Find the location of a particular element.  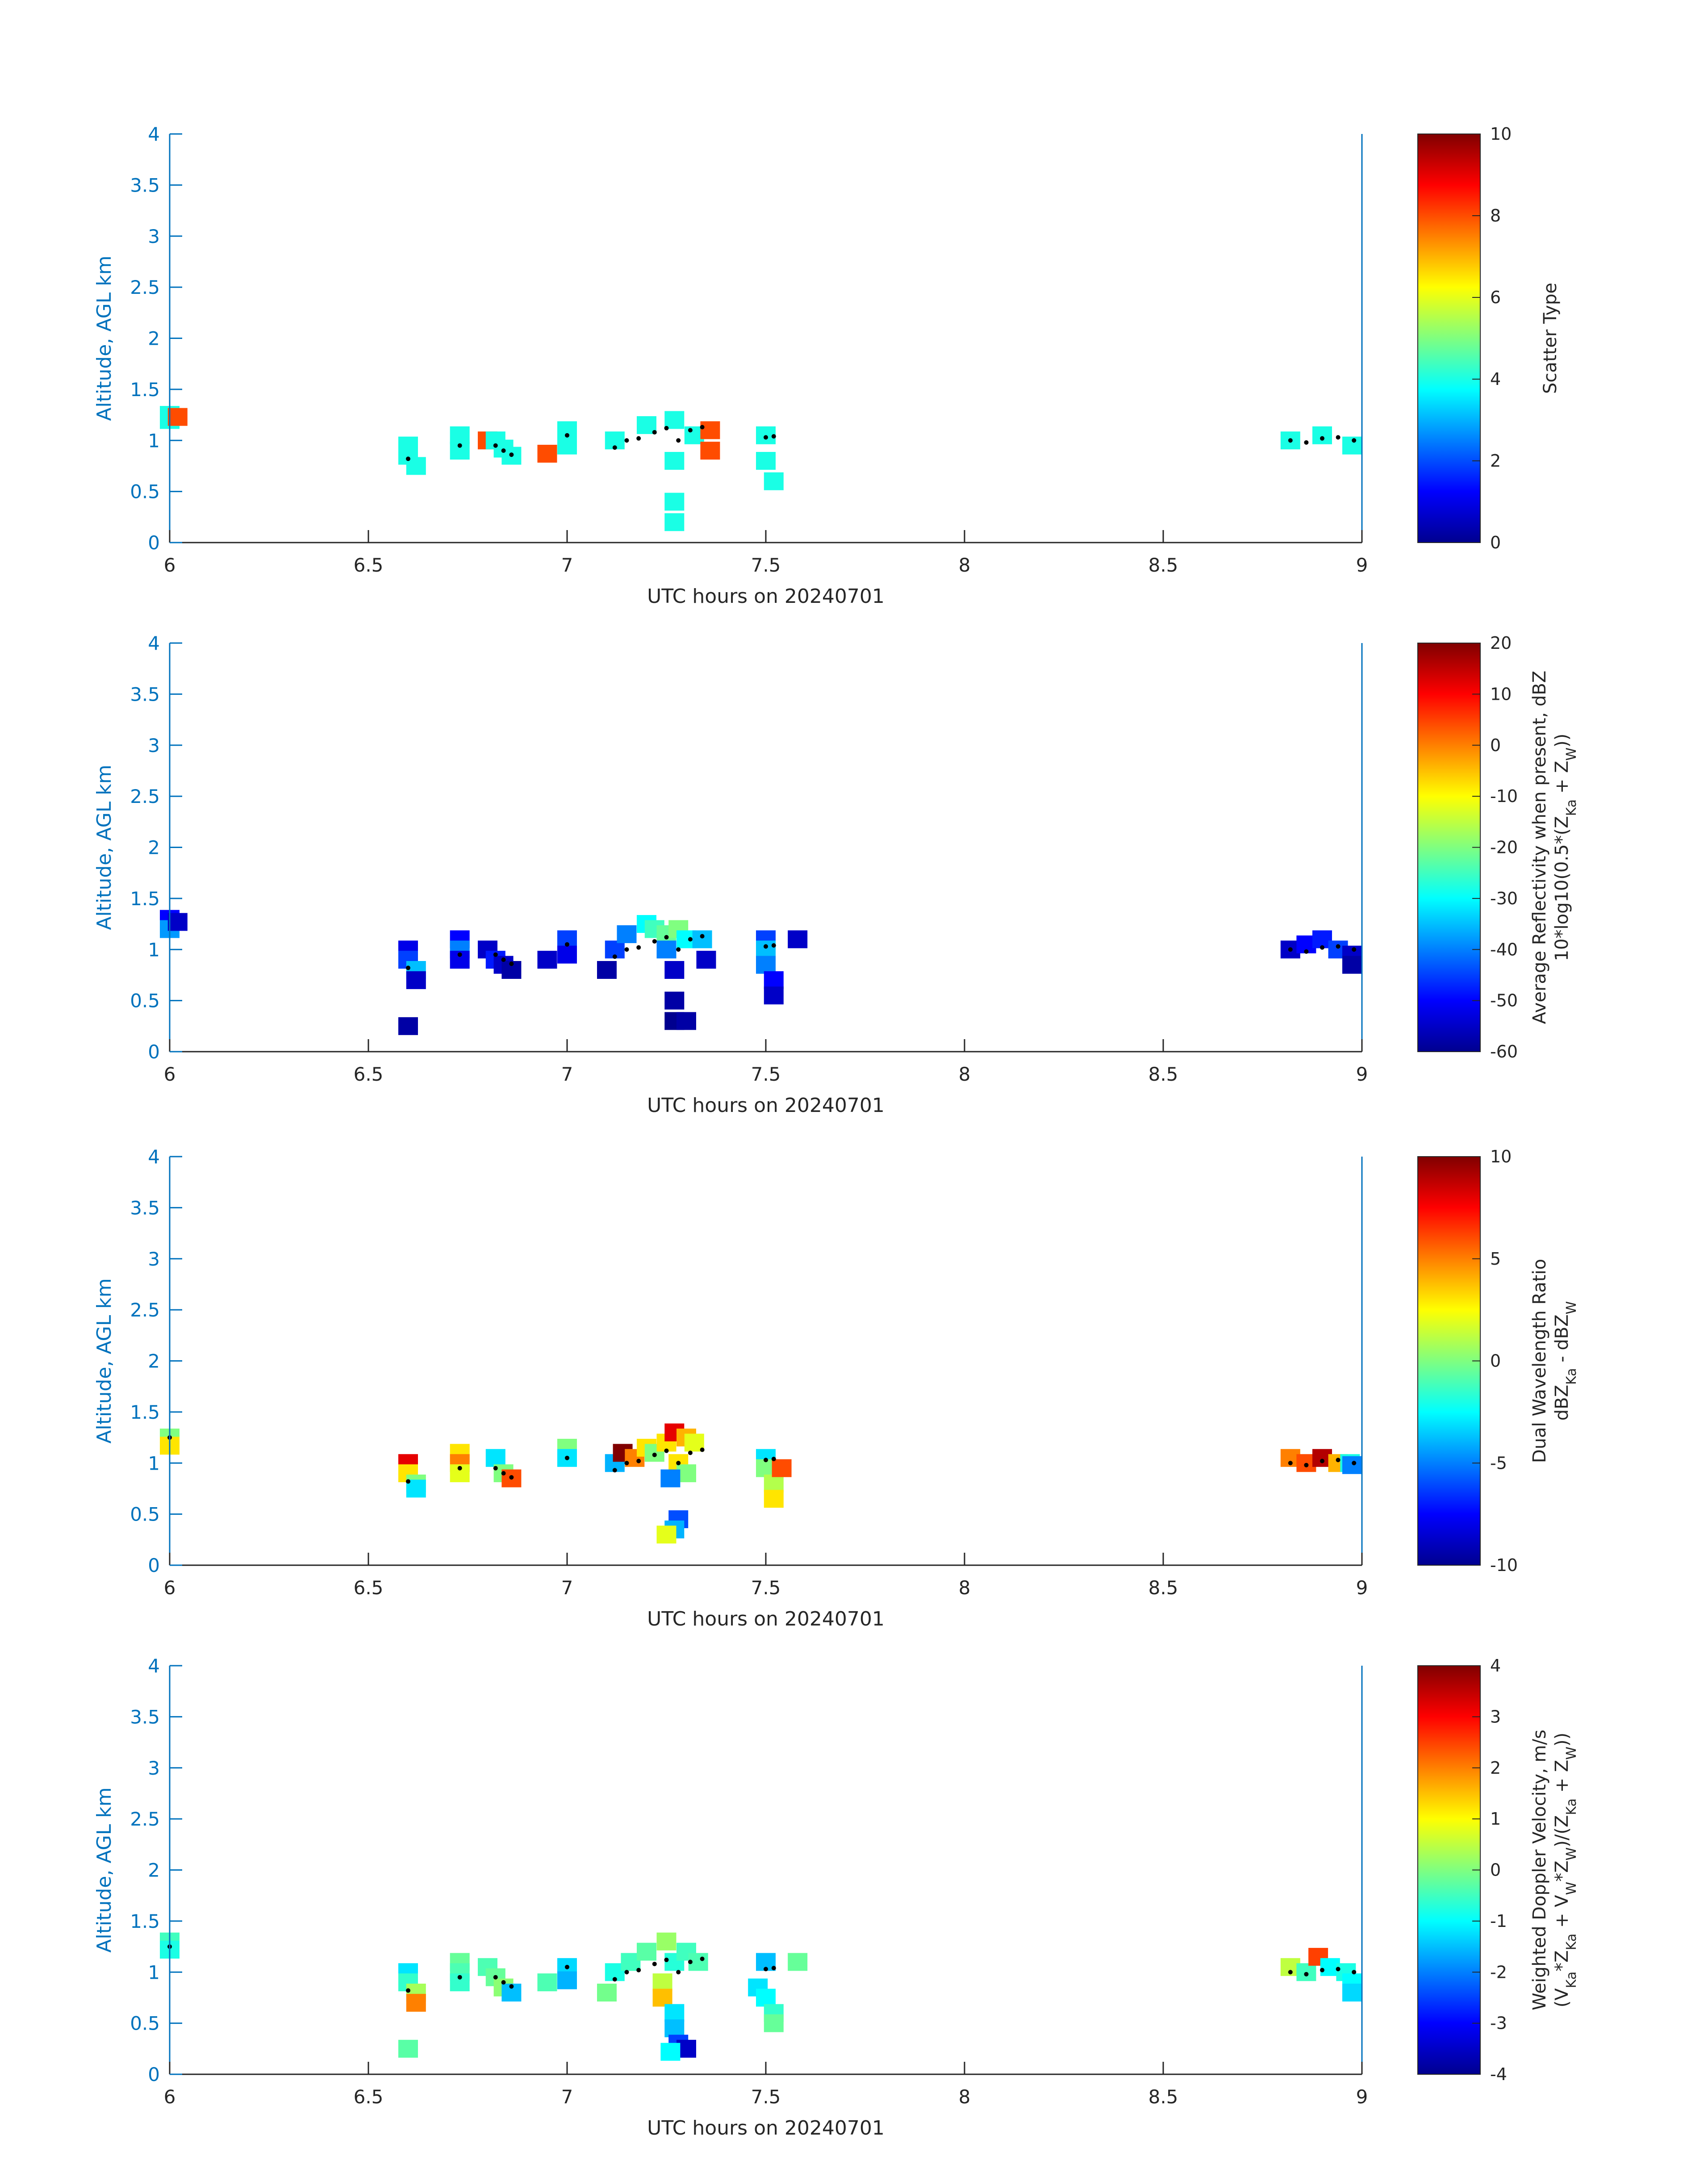

x-tick-label: 7.5 is located at coordinates (766, 2097).